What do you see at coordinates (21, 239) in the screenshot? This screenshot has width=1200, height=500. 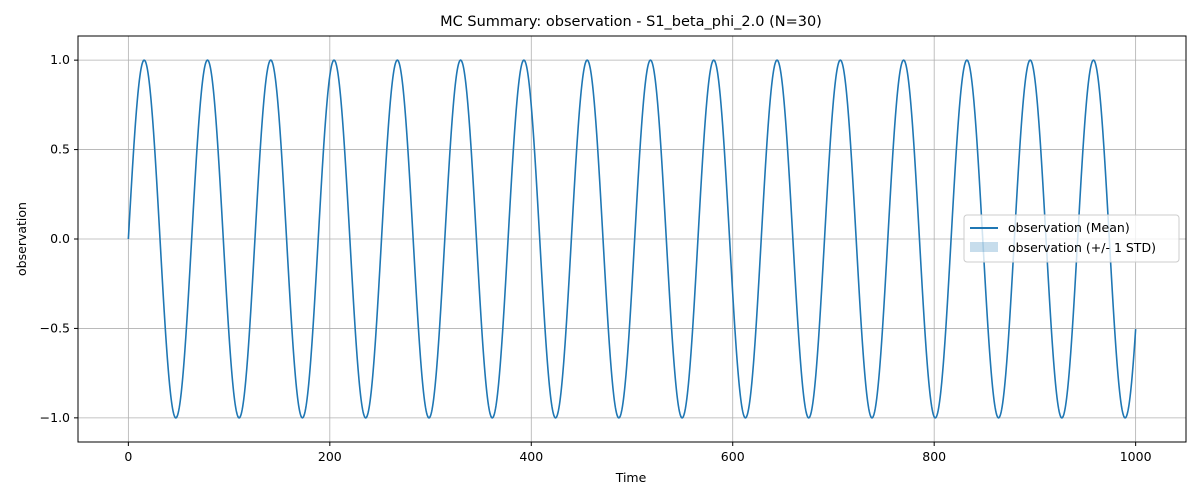 I see `y-axis-label: observation` at bounding box center [21, 239].